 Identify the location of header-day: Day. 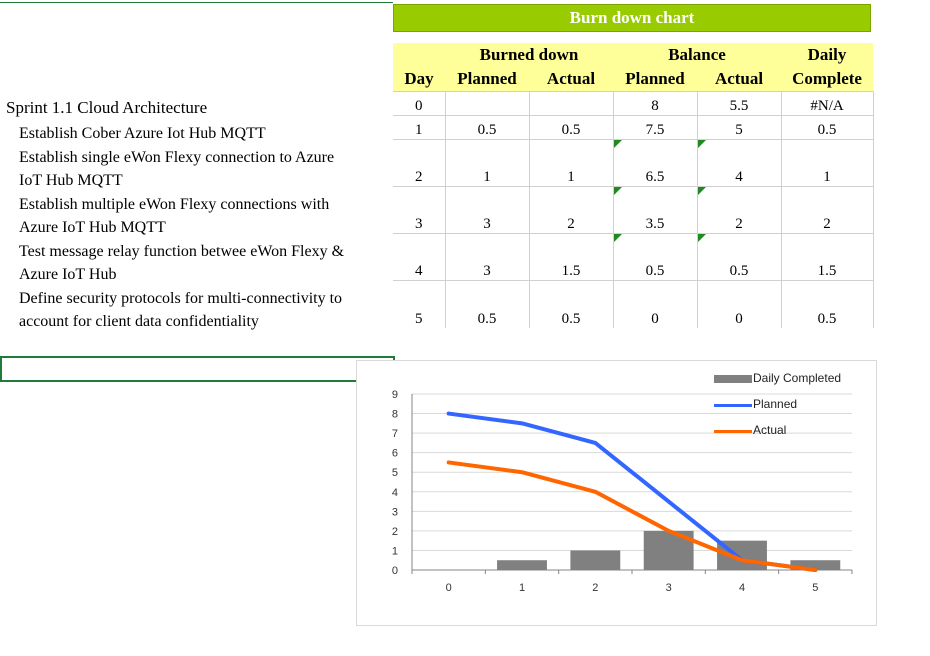
(419, 79).